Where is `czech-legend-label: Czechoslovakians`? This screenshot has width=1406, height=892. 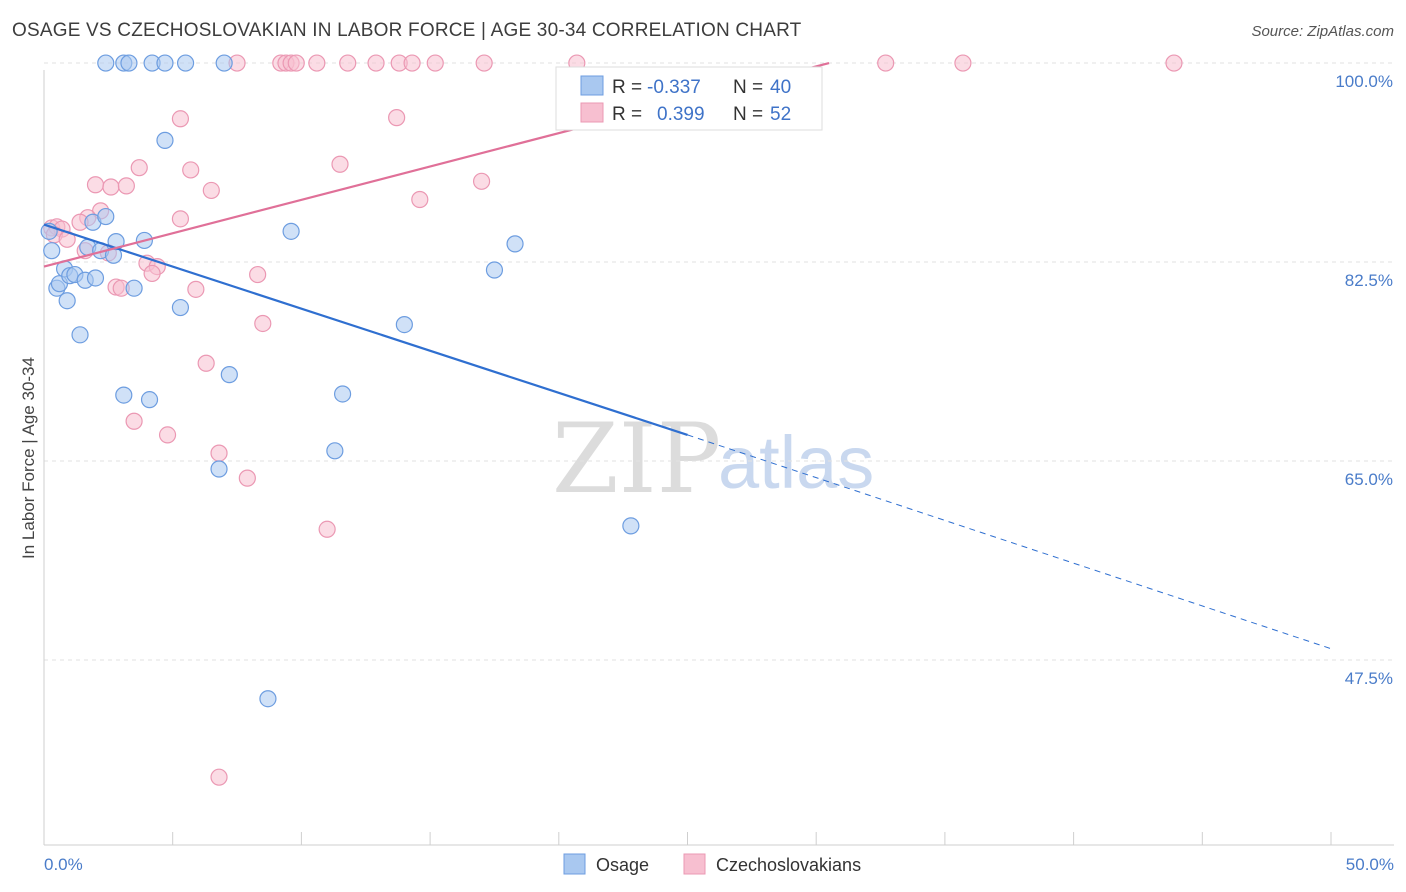 czech-legend-label: Czechoslovakians is located at coordinates (788, 865).